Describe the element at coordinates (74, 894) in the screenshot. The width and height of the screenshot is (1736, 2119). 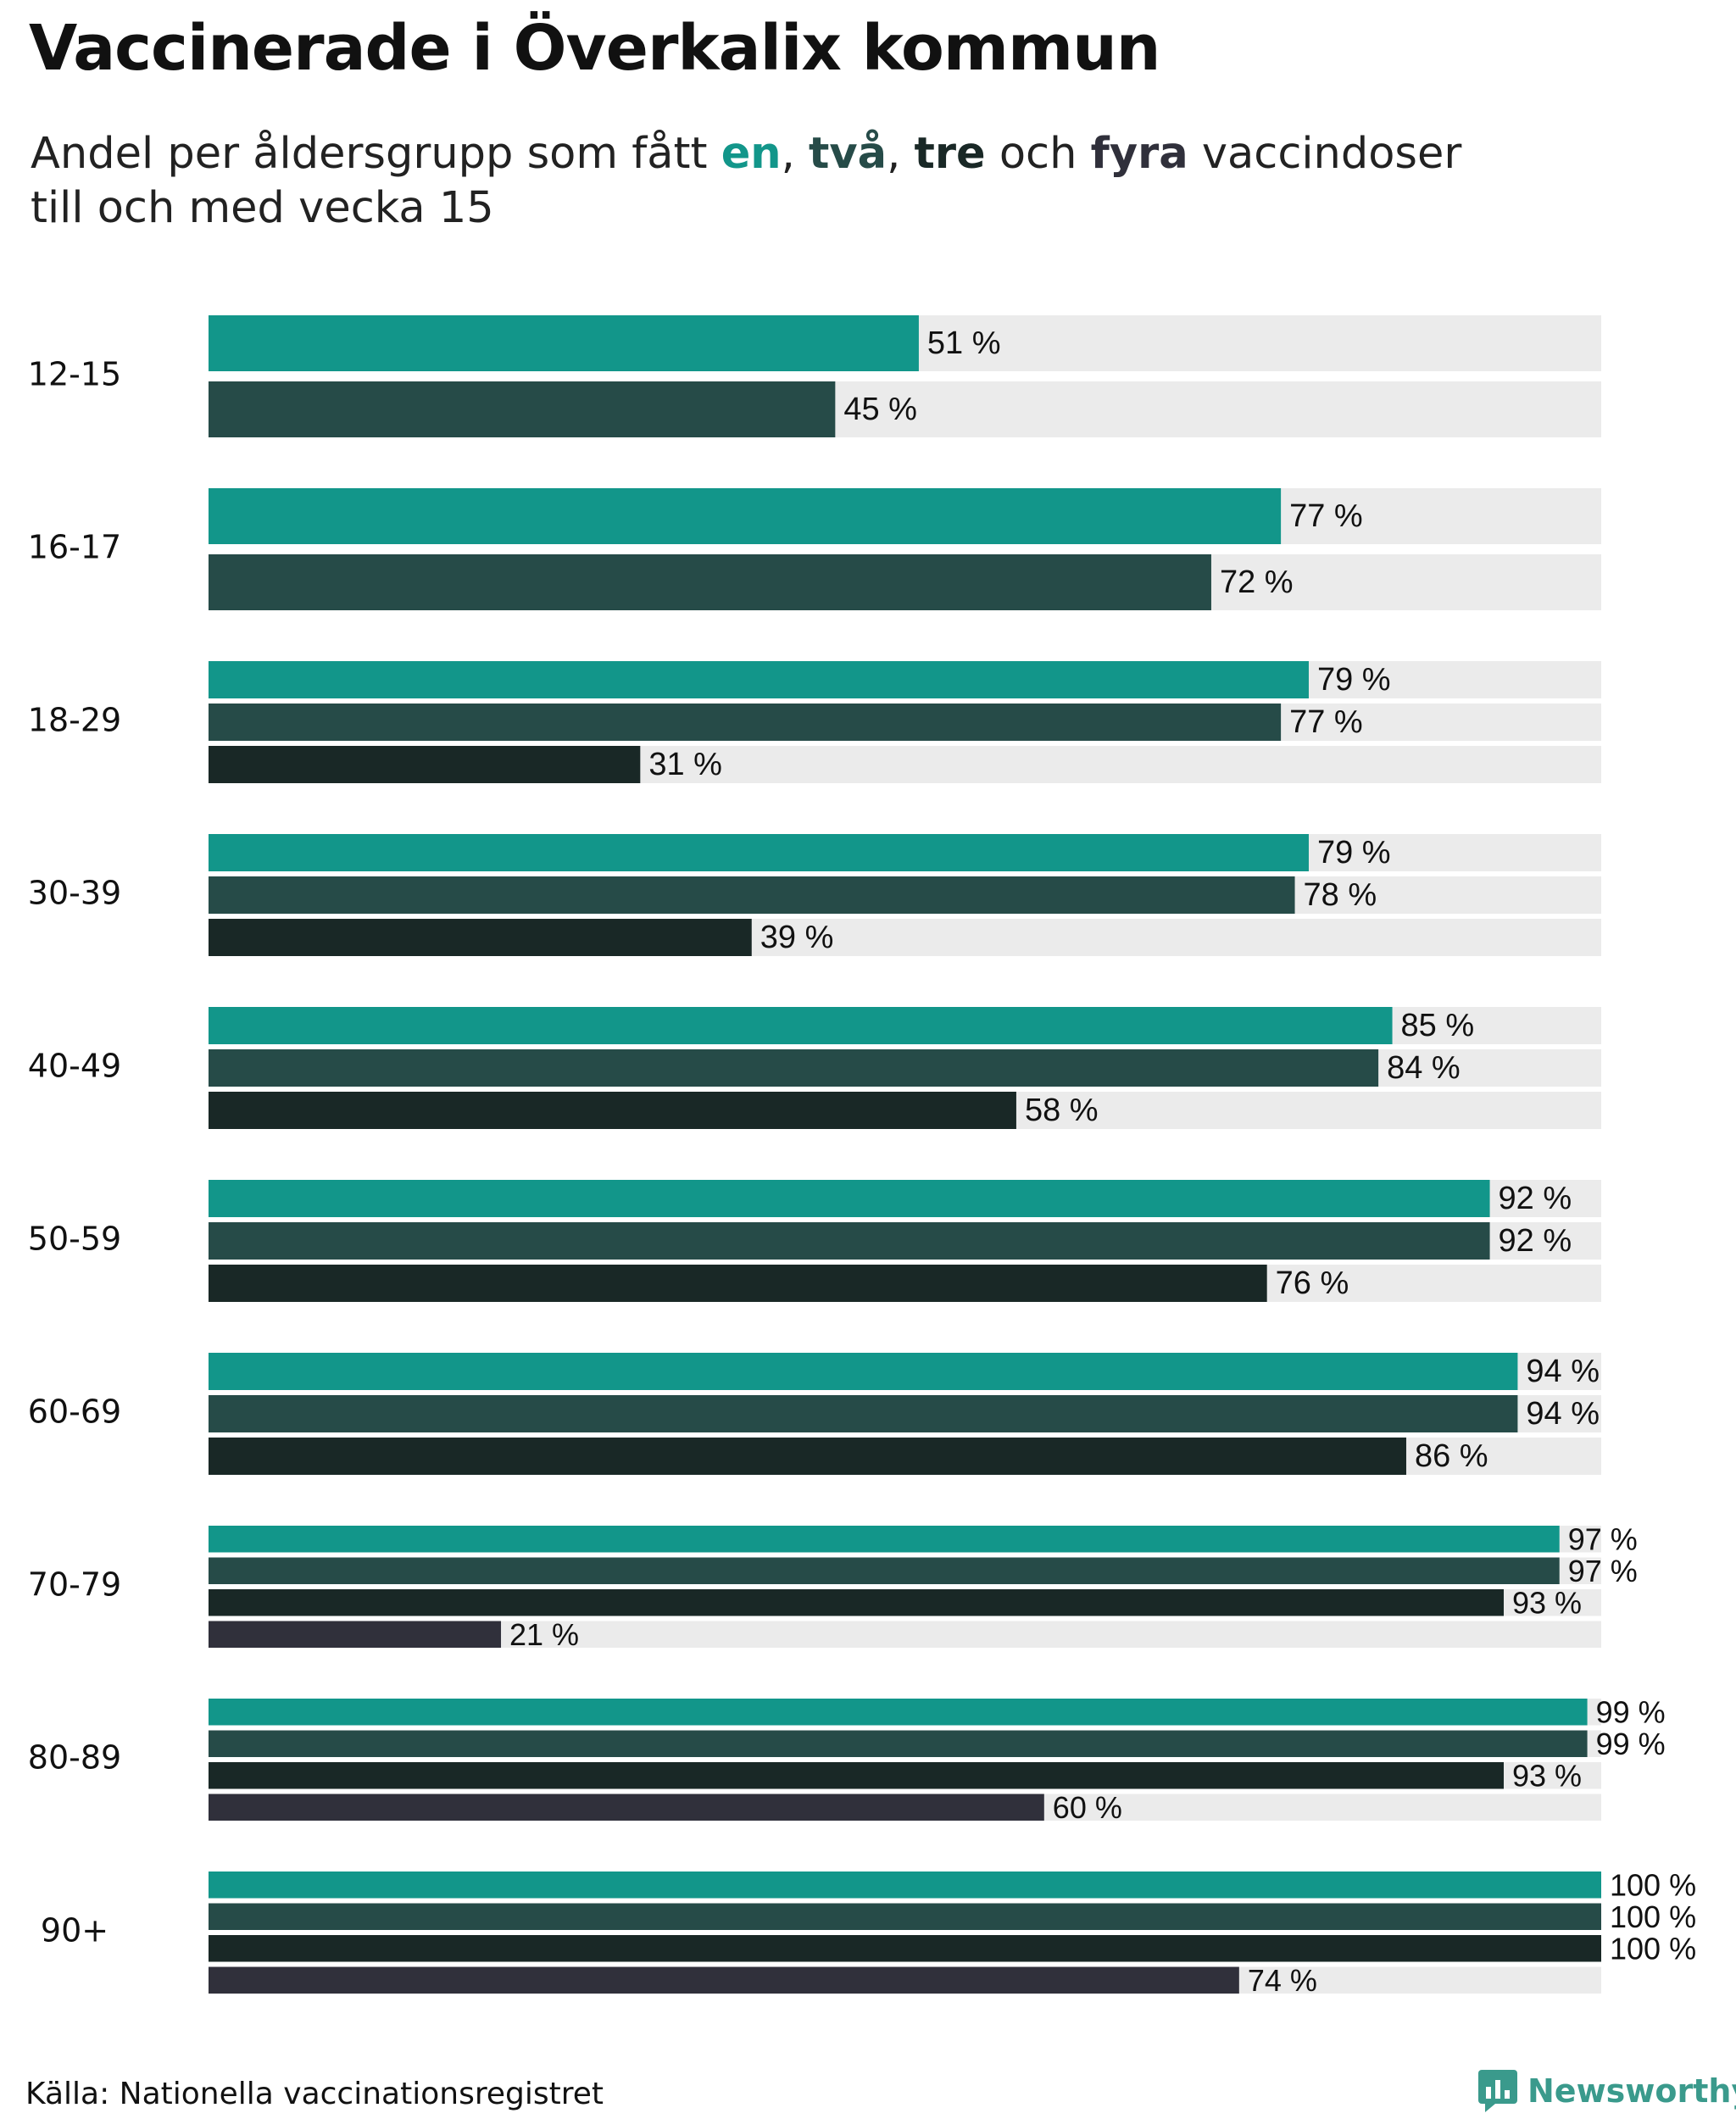
I see `group-label: 30-39` at that location.